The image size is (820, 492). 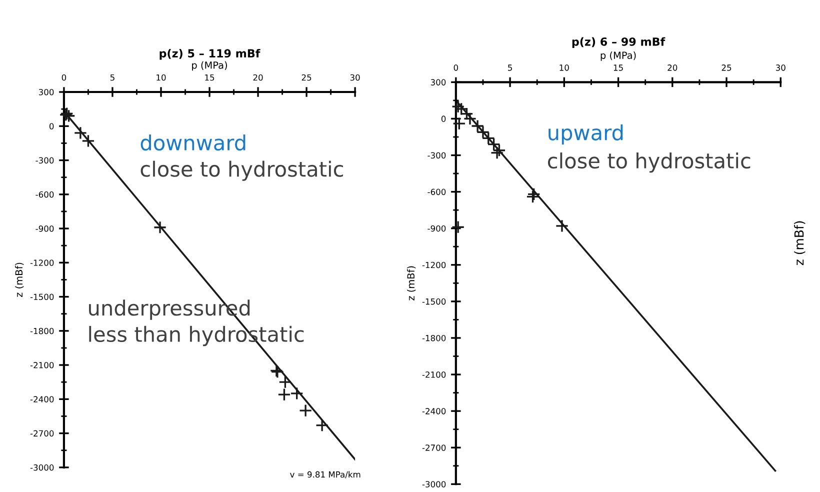 What do you see at coordinates (800, 243) in the screenshot?
I see `y2-axis-title: z (mBf)` at bounding box center [800, 243].